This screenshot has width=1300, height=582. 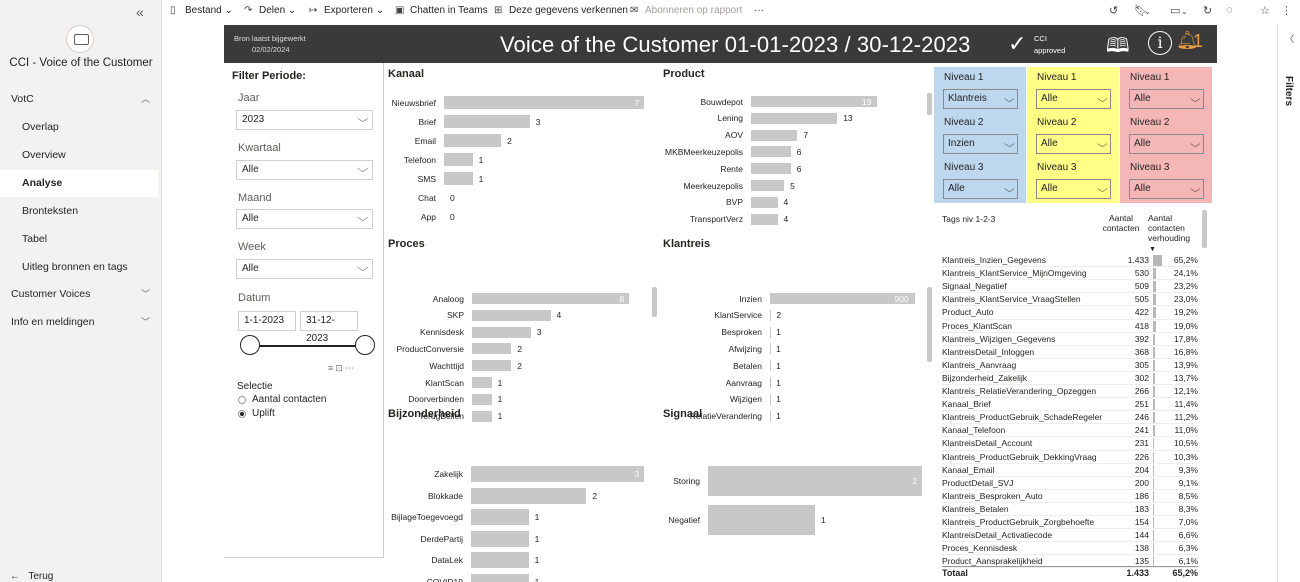 What do you see at coordinates (1198, 41) in the screenshot?
I see `notification-count: 1` at bounding box center [1198, 41].